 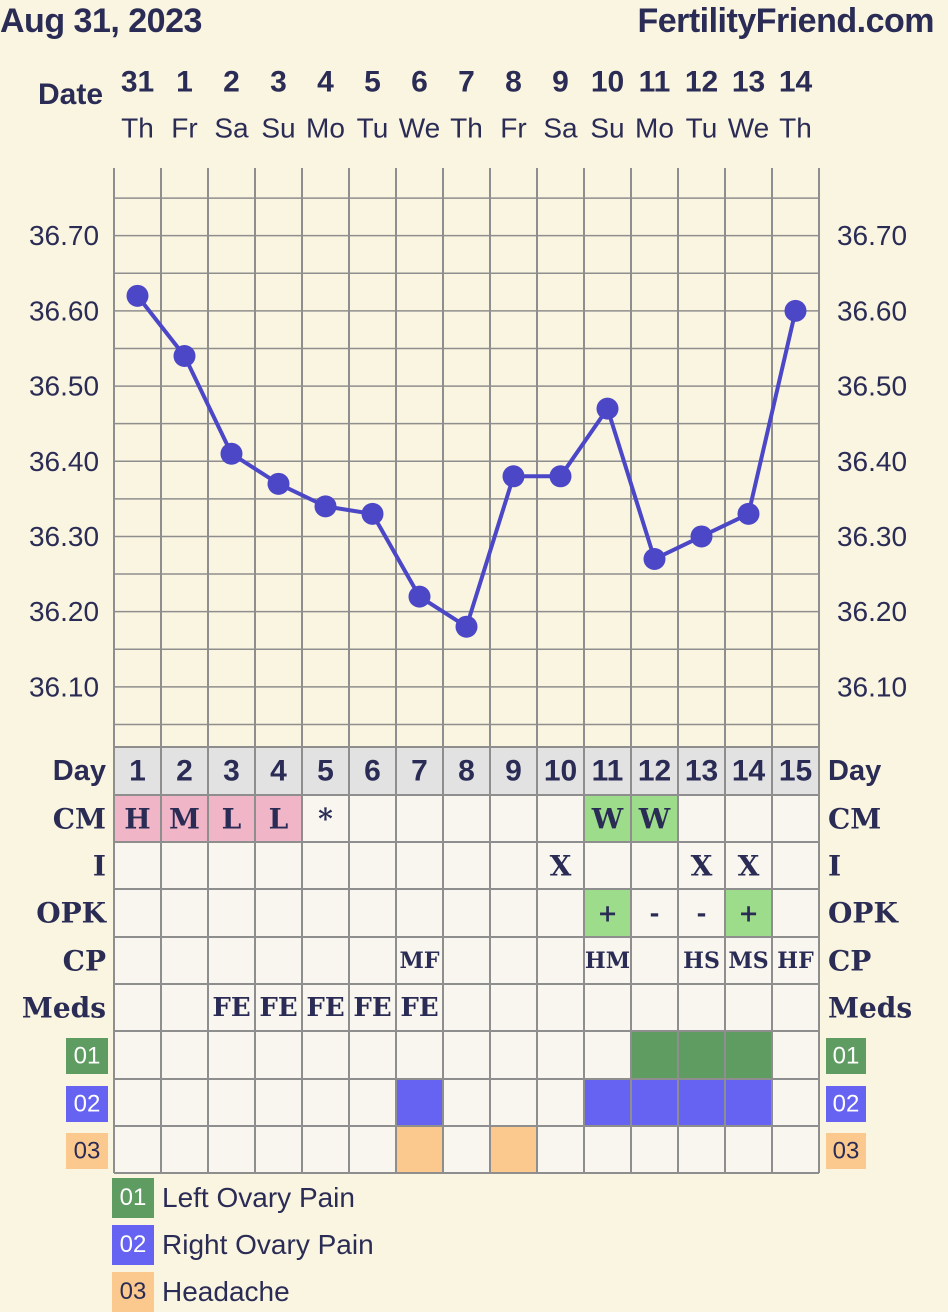 I want to click on row-label-cm-left: CM, so click(x=79, y=819).